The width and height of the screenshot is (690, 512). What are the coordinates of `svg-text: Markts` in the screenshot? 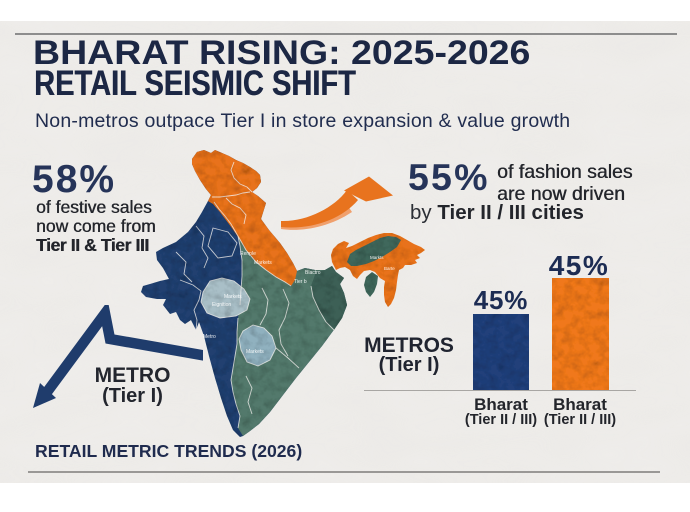 It's located at (377, 257).